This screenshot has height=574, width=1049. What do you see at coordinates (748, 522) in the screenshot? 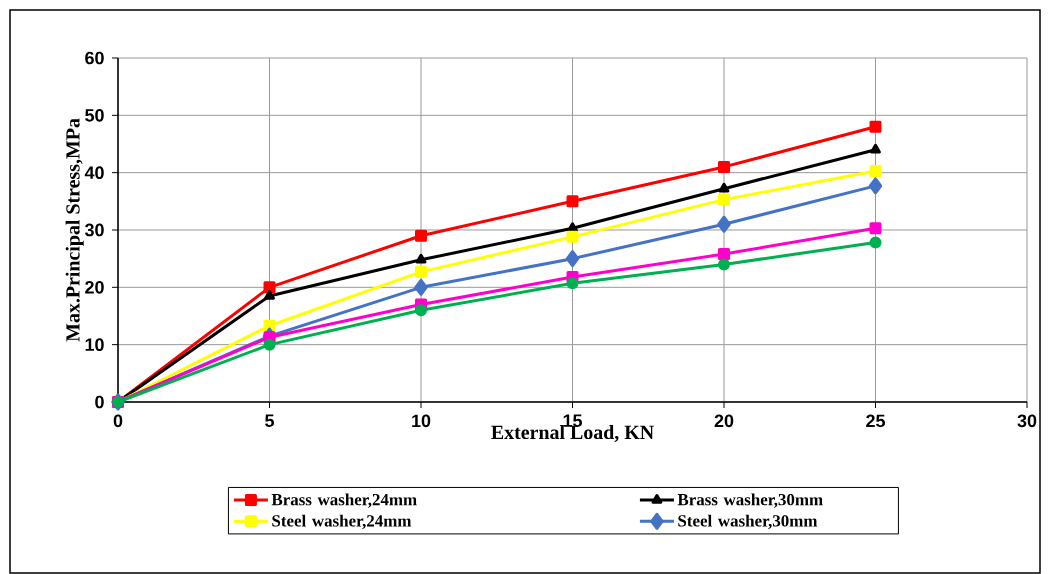
I see `legend-label: Steel washer,30mm` at bounding box center [748, 522].